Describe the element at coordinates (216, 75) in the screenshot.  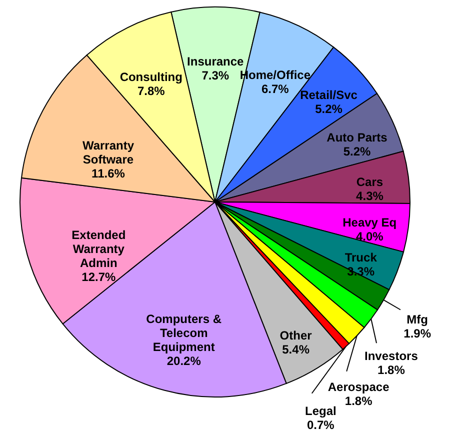
I see `data-label: 7.3%` at that location.